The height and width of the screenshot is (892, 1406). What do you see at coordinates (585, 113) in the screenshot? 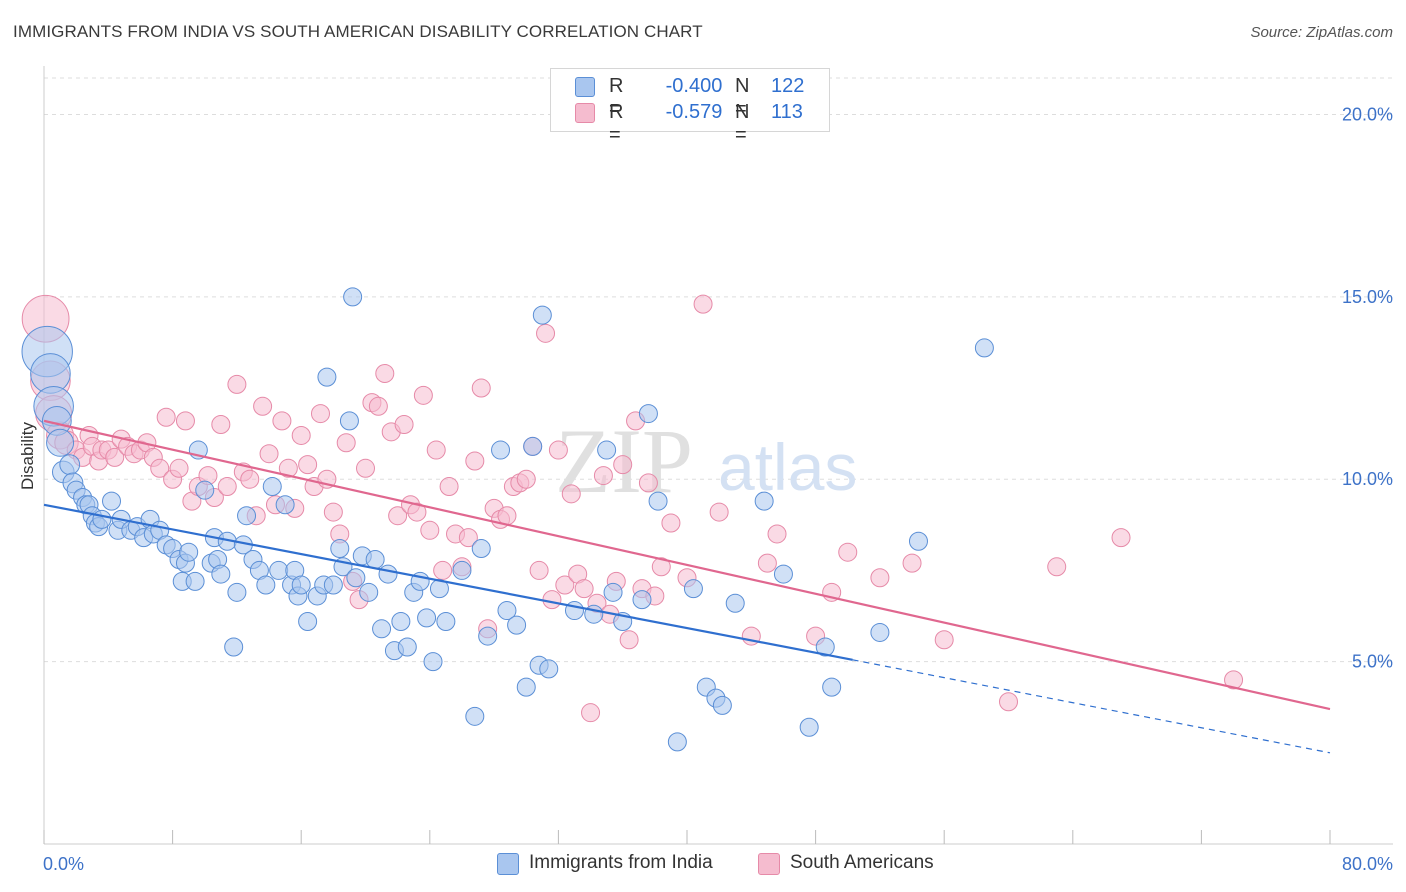
I see `legend-swatch-south` at bounding box center [585, 113].